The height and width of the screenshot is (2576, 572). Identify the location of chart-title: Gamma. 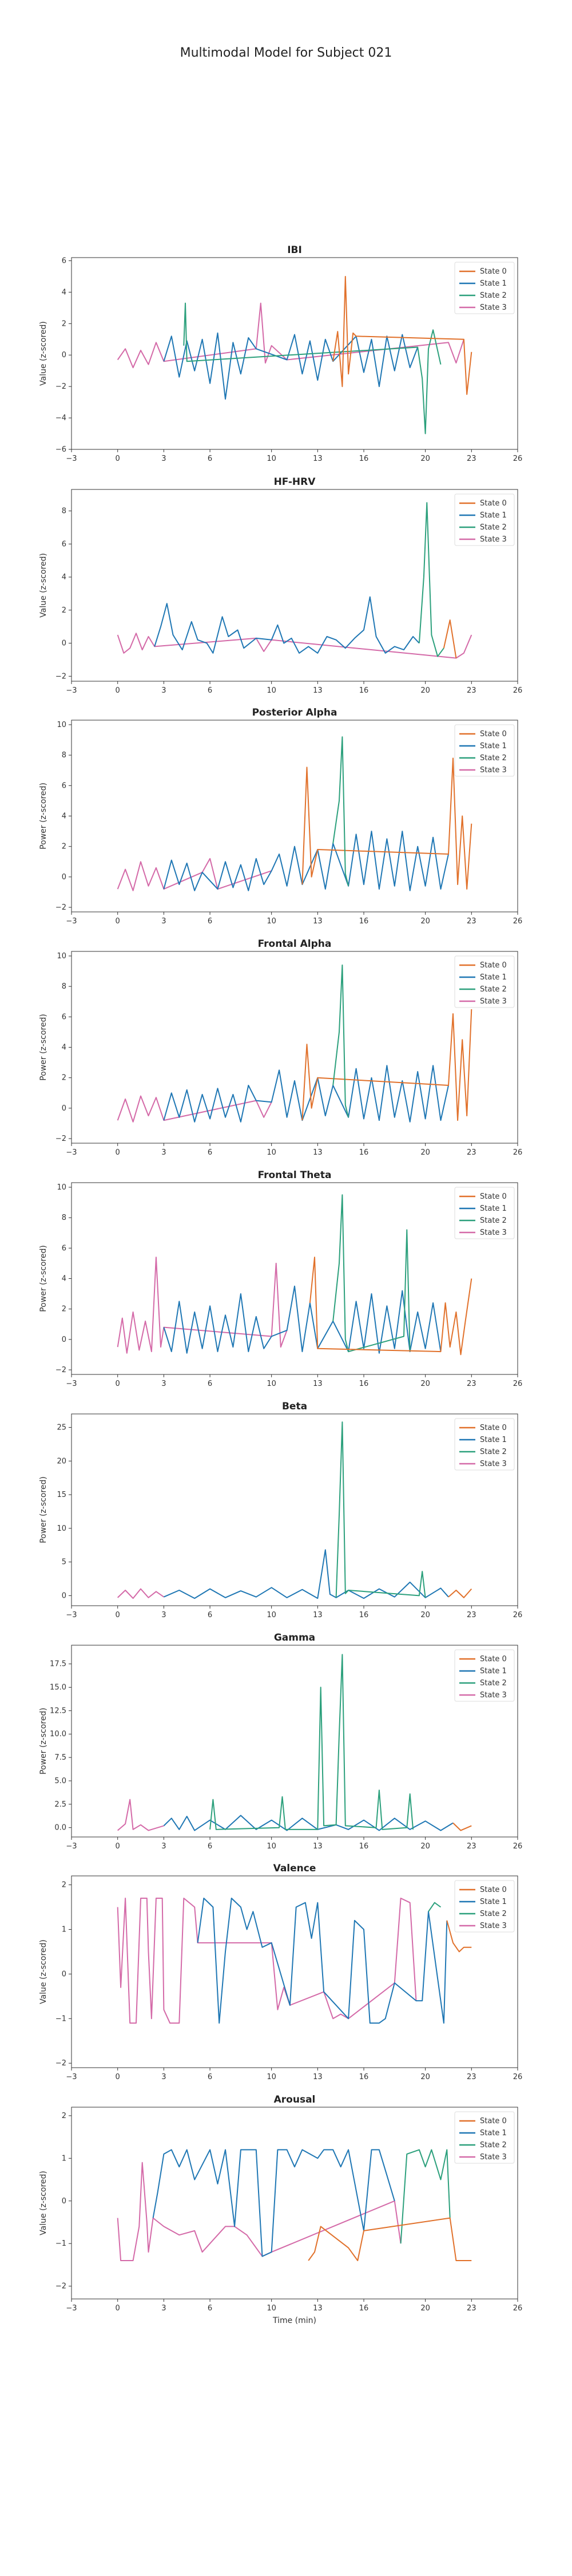
(294, 1637).